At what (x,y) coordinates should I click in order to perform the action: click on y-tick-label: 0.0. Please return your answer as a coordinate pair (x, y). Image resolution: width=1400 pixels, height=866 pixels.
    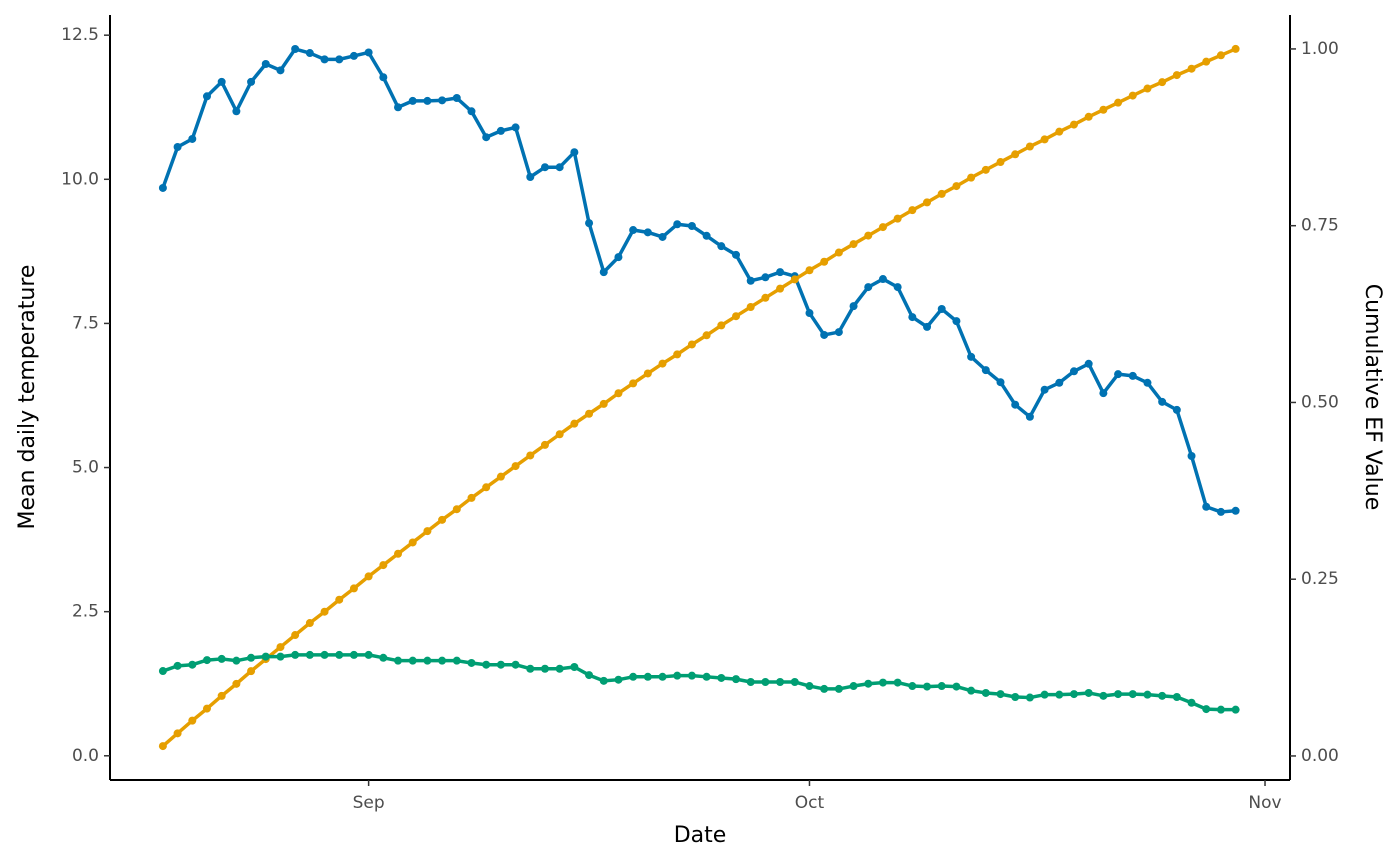
    Looking at the image, I should click on (85, 756).